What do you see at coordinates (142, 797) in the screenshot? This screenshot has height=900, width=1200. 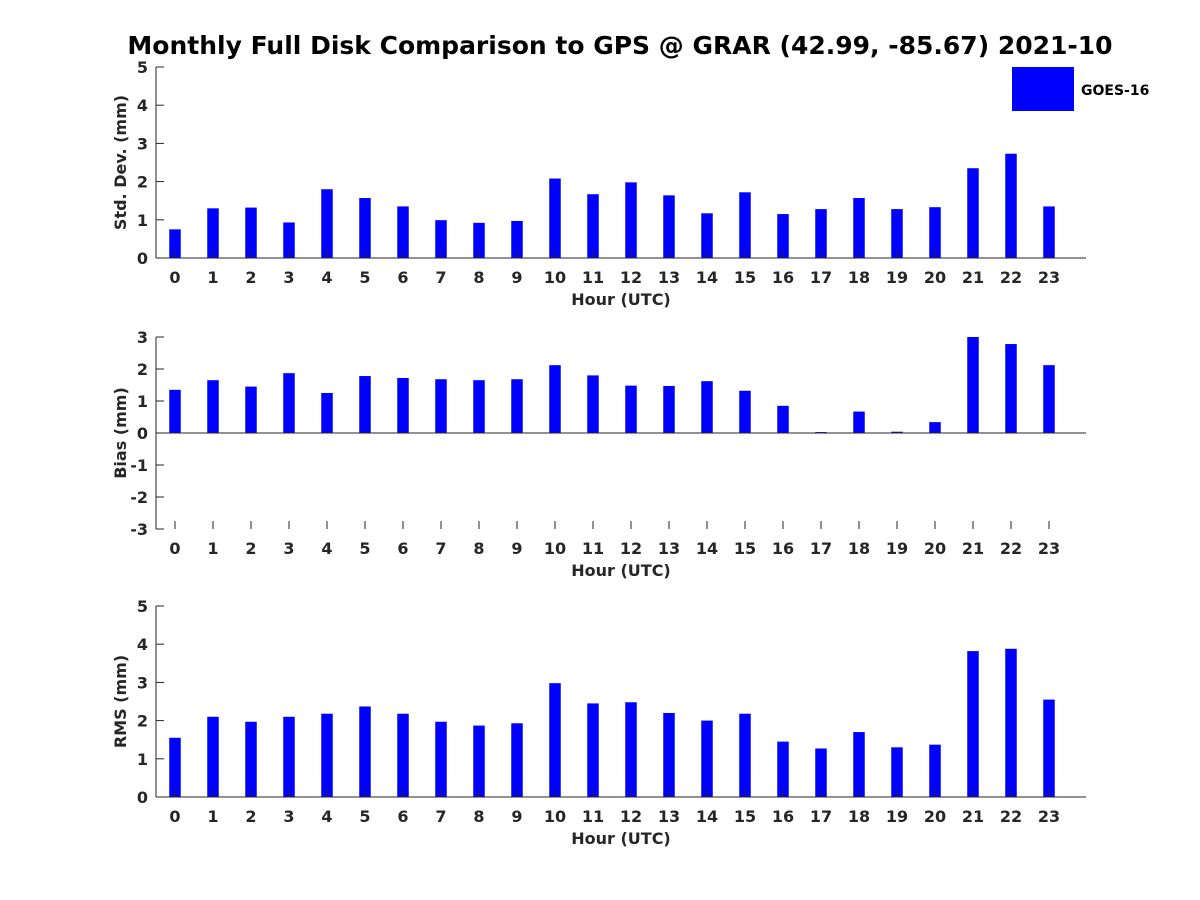 I see `rms-y-tick-label: 0` at bounding box center [142, 797].